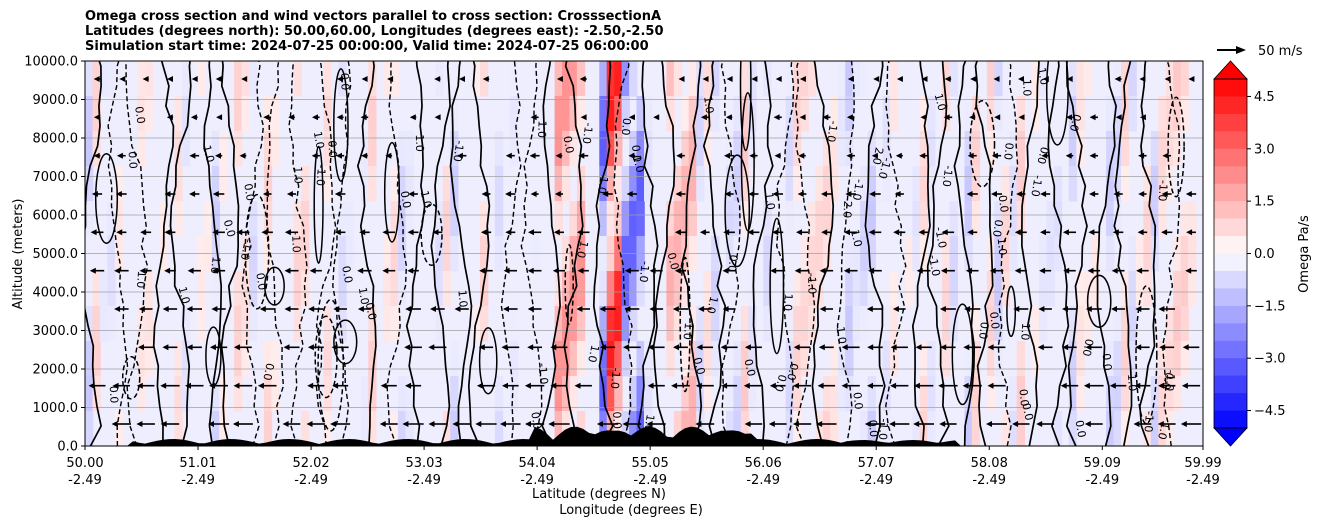 This screenshot has width=1320, height=526. Describe the element at coordinates (1270, 306) in the screenshot. I see `colorbar-tick-label: −1.5` at that location.